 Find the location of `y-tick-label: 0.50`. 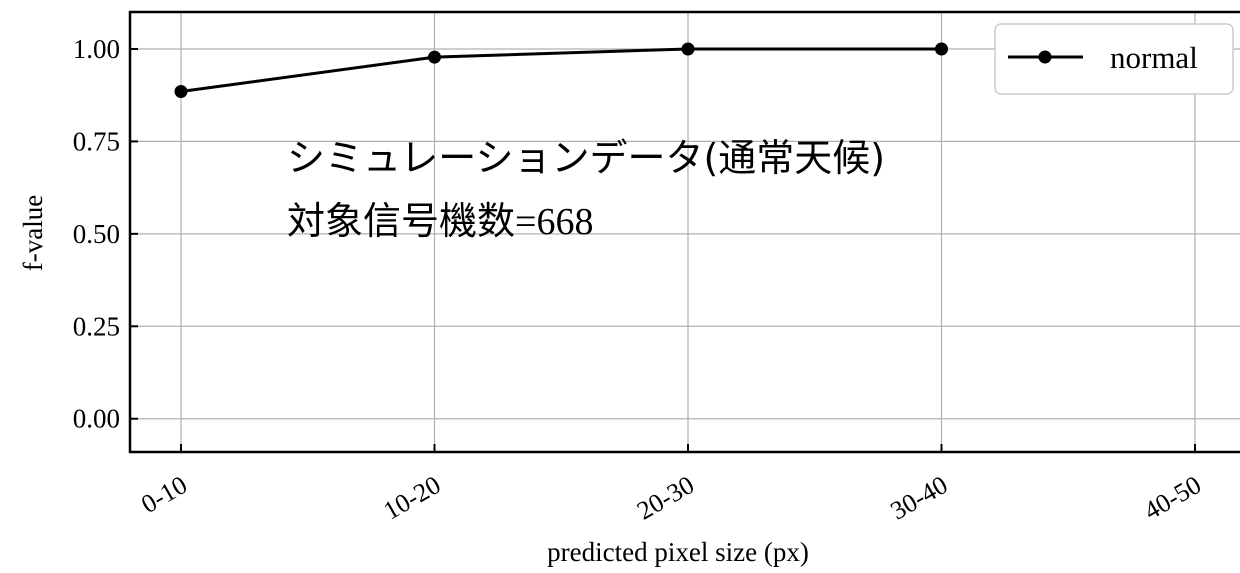

y-tick-label: 0.50 is located at coordinates (96, 234).